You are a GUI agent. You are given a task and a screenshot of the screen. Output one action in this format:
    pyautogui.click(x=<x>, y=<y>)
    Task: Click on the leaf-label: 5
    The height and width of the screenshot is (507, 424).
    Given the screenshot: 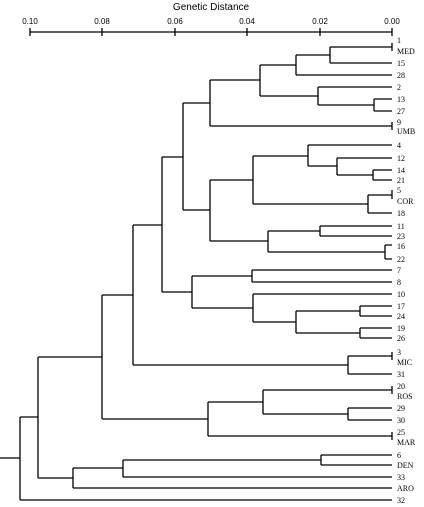 What is the action you would take?
    pyautogui.click(x=399, y=190)
    